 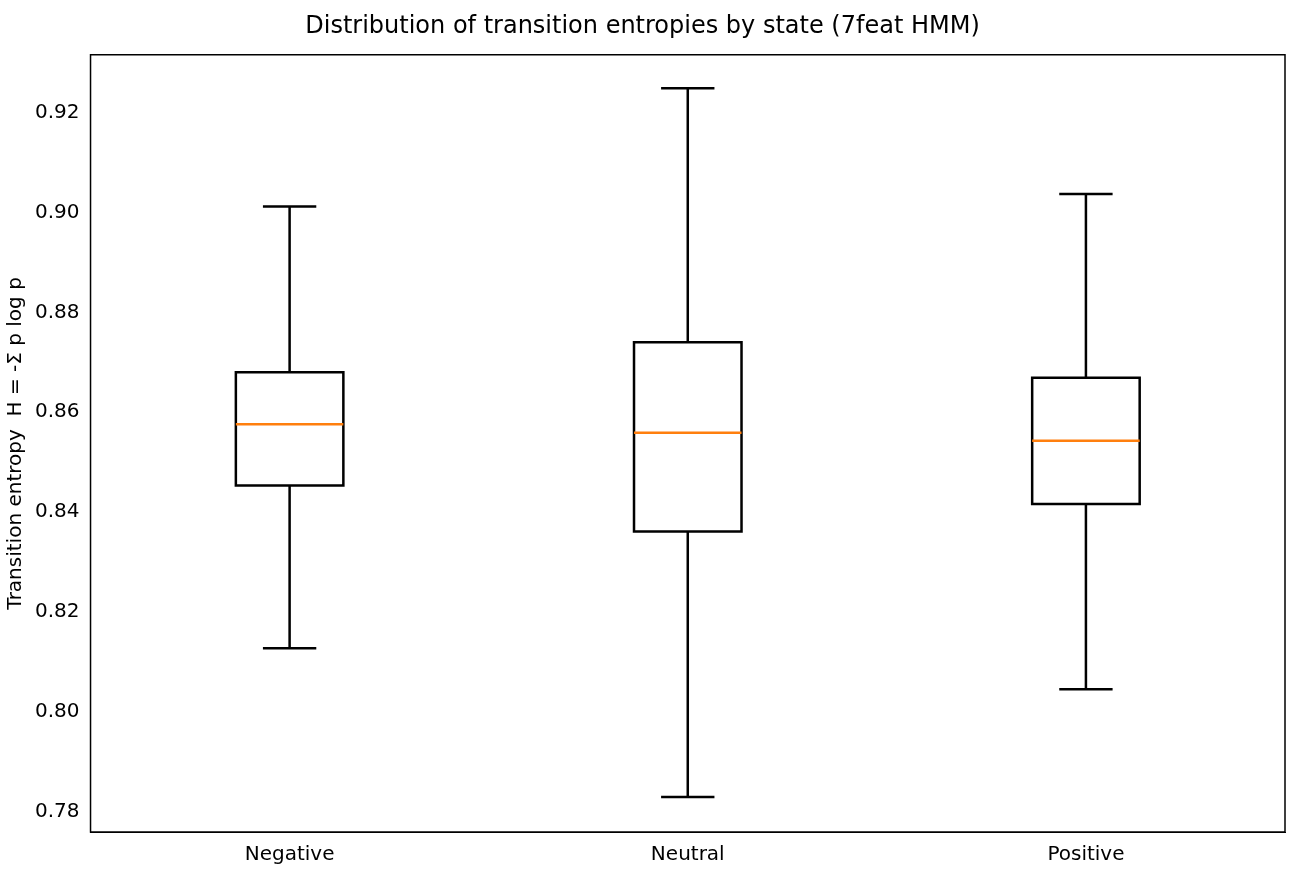 What do you see at coordinates (57, 709) in the screenshot?
I see `y-tick-label: 0.80` at bounding box center [57, 709].